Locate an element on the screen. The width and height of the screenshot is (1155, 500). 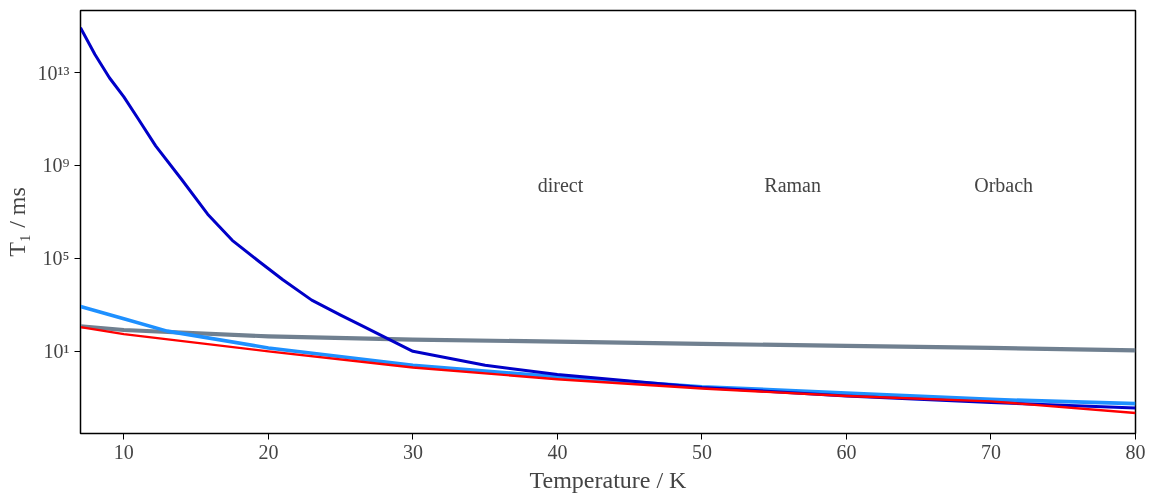
y-axis-title: T₁ / ms is located at coordinates (16, 222).